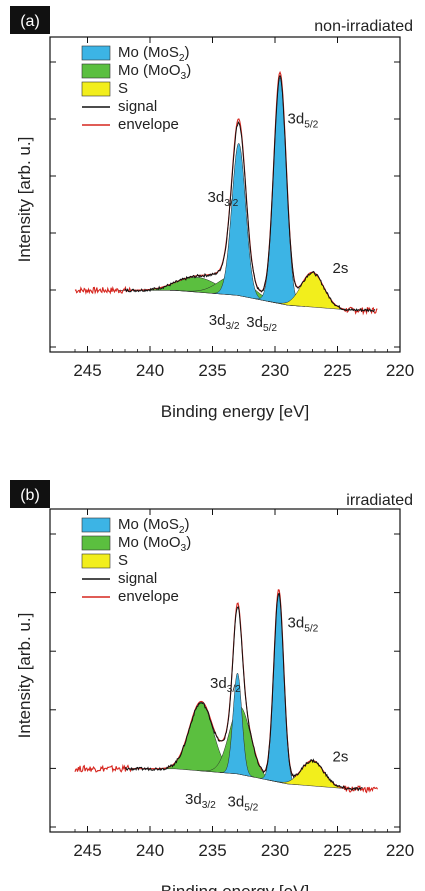  I want to click on panel-label-text: (a), so click(30, 21).